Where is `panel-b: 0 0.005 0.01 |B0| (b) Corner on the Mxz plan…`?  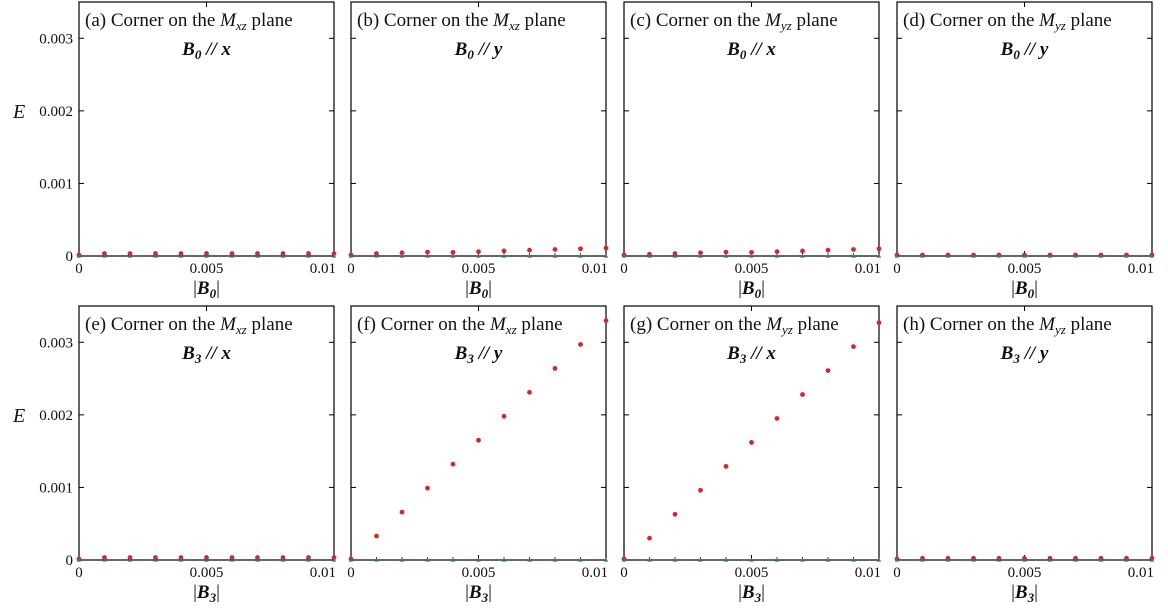
panel-b: 0 0.005 0.01 |B0| (b) Corner on the Mxz plan… is located at coordinates (478, 151).